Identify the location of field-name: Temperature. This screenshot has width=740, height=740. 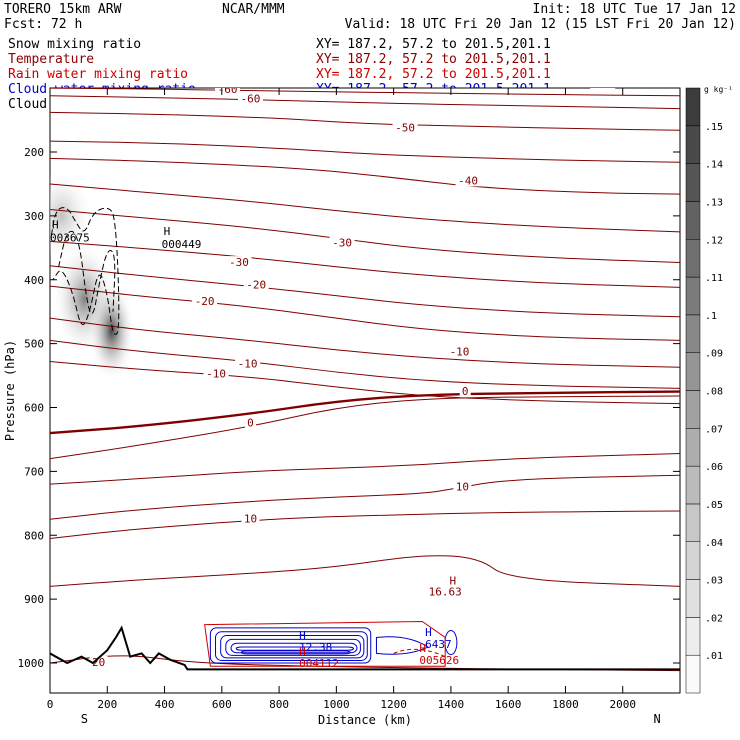
(51, 59).